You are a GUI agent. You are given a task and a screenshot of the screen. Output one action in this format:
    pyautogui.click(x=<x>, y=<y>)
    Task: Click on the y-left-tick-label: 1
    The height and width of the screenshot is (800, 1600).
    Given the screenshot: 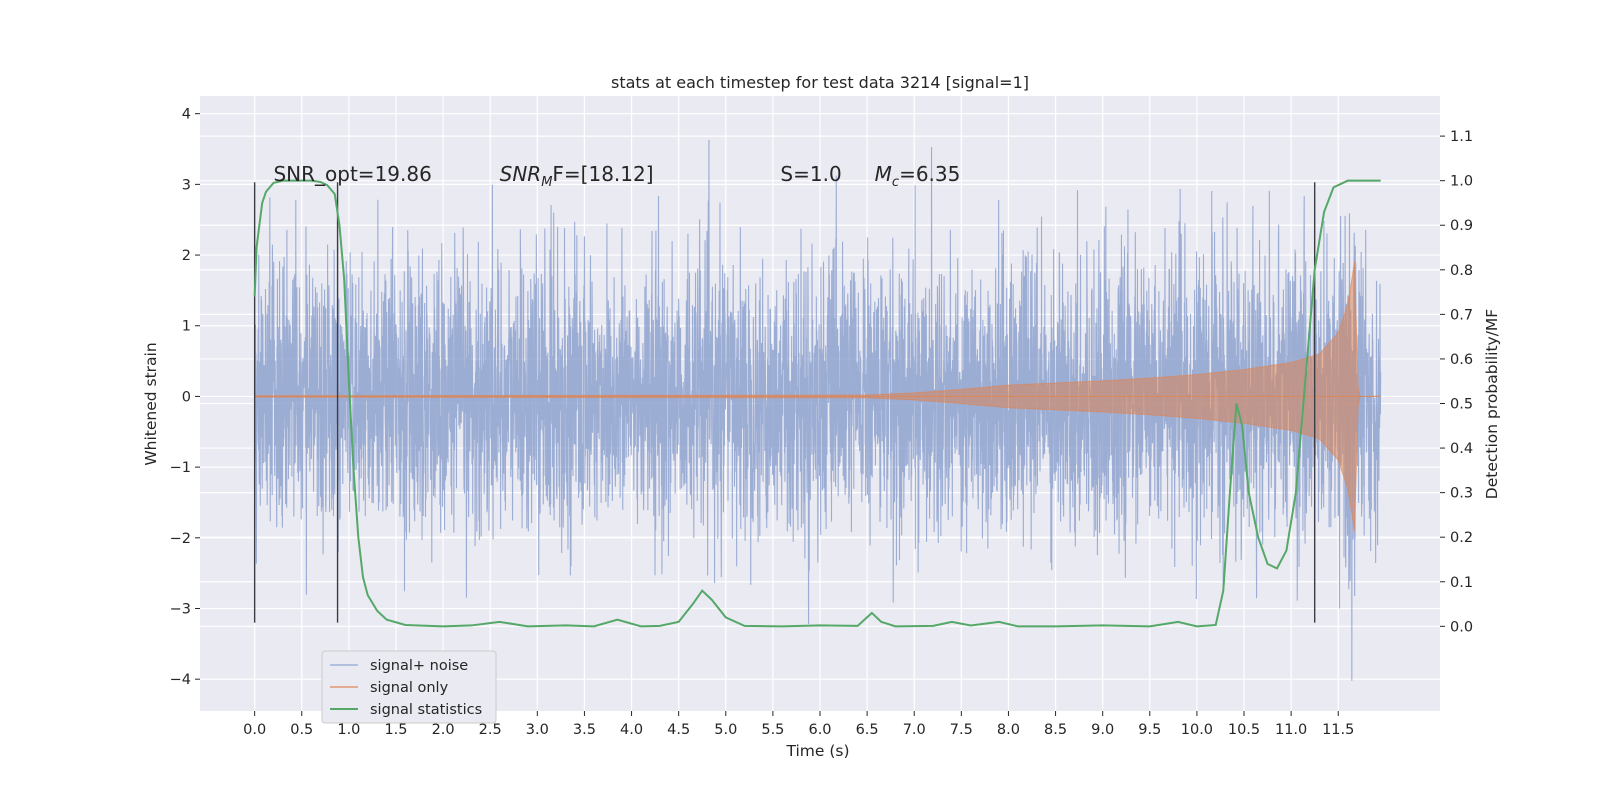 What is the action you would take?
    pyautogui.click(x=186, y=327)
    